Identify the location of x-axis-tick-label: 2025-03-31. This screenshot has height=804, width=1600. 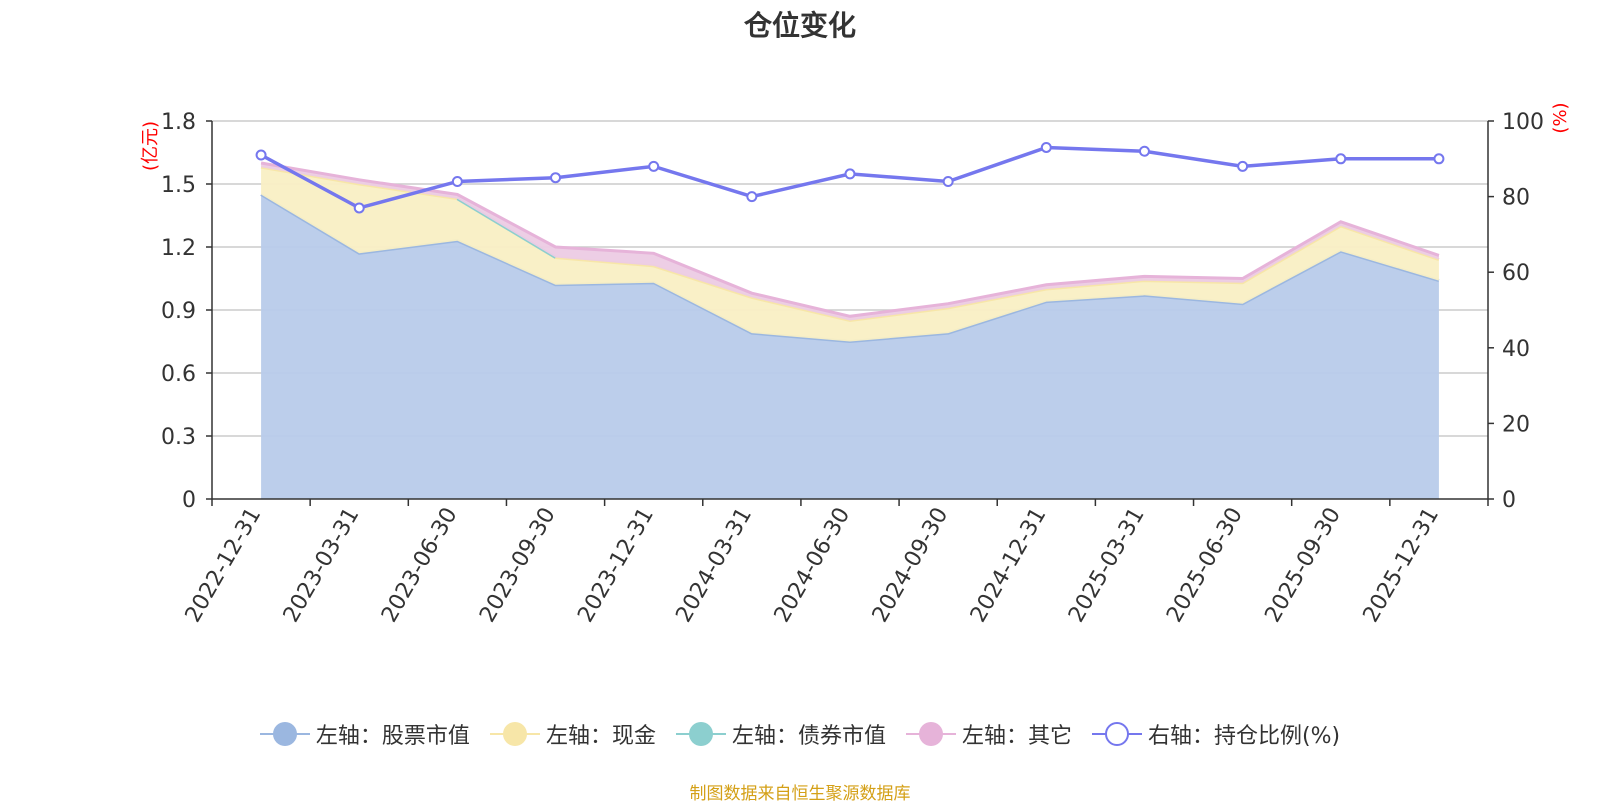
(1107, 565).